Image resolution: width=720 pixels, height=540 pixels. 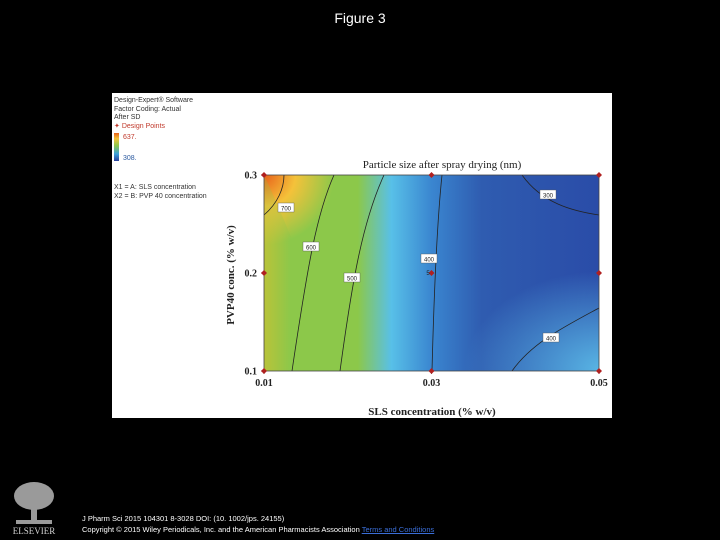 I want to click on y-tick-label: 0.2, so click(x=251, y=274).